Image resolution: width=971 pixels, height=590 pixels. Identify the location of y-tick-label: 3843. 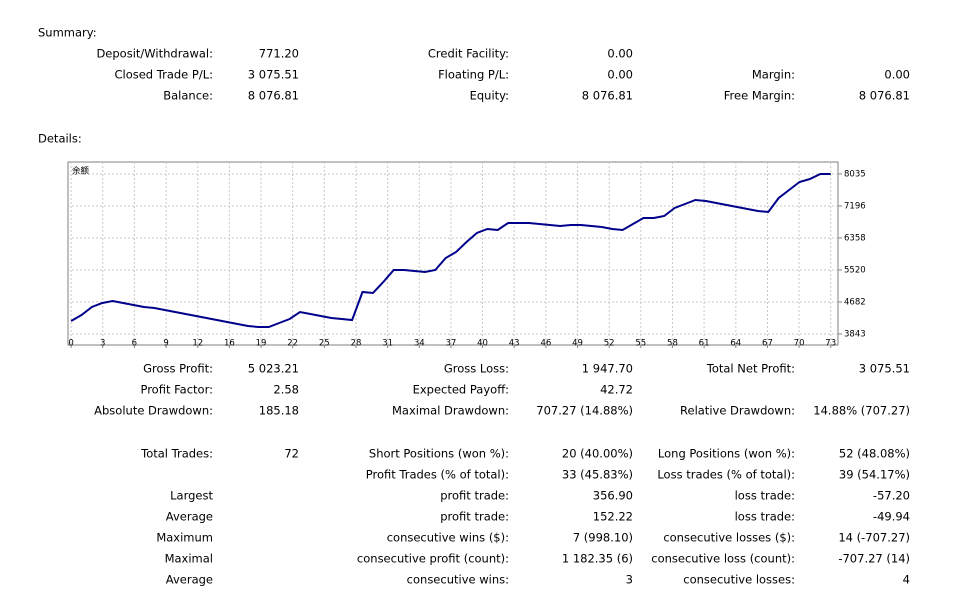
(855, 335).